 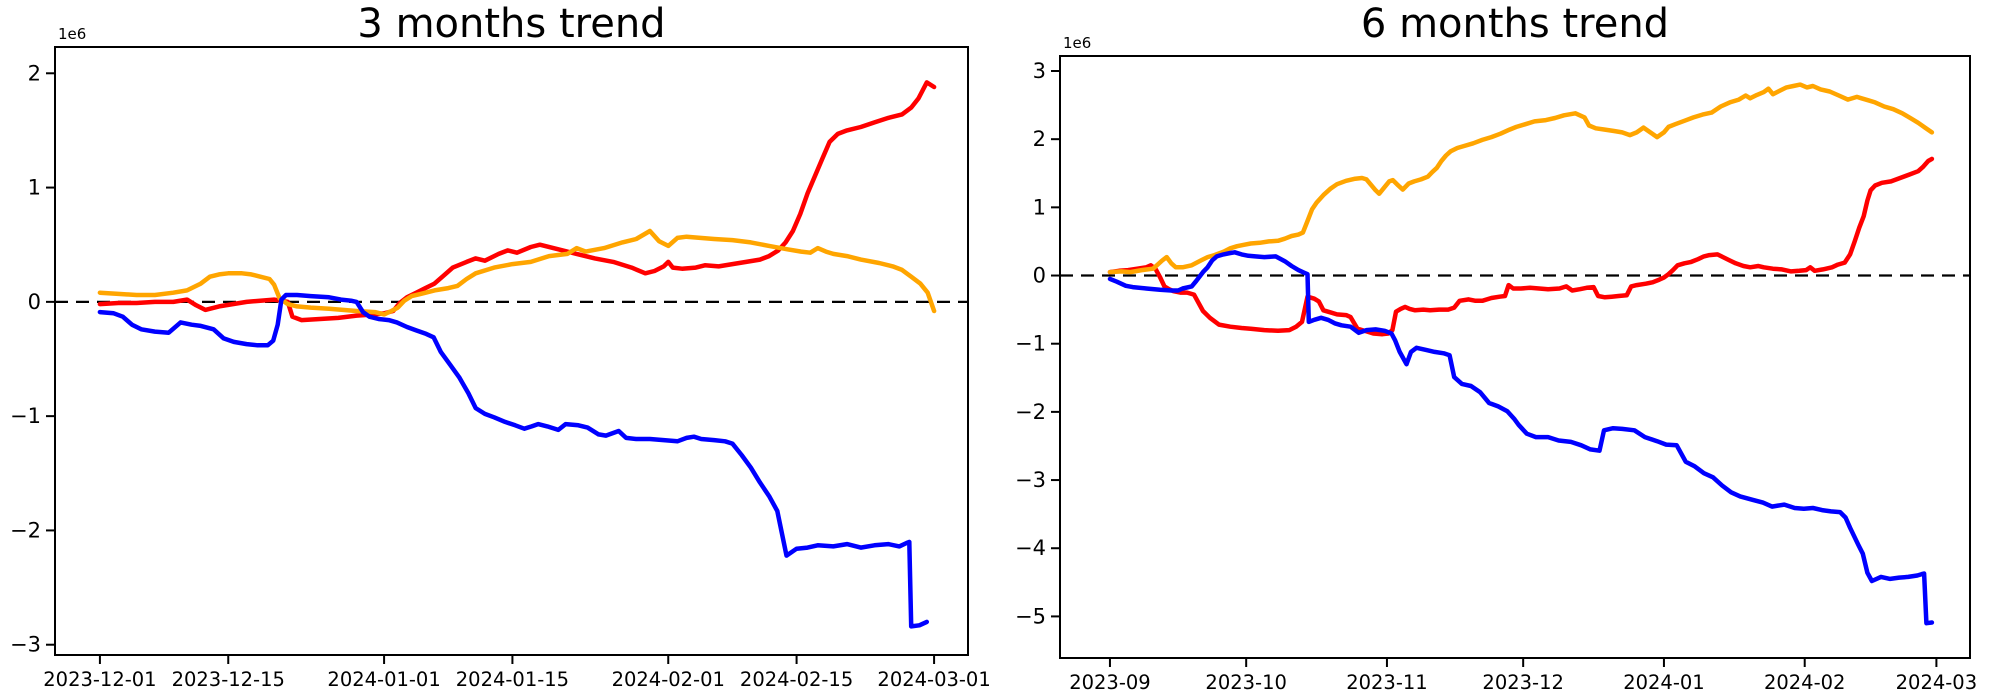 What do you see at coordinates (1039, 71) in the screenshot?
I see `y-tick-label: 3` at bounding box center [1039, 71].